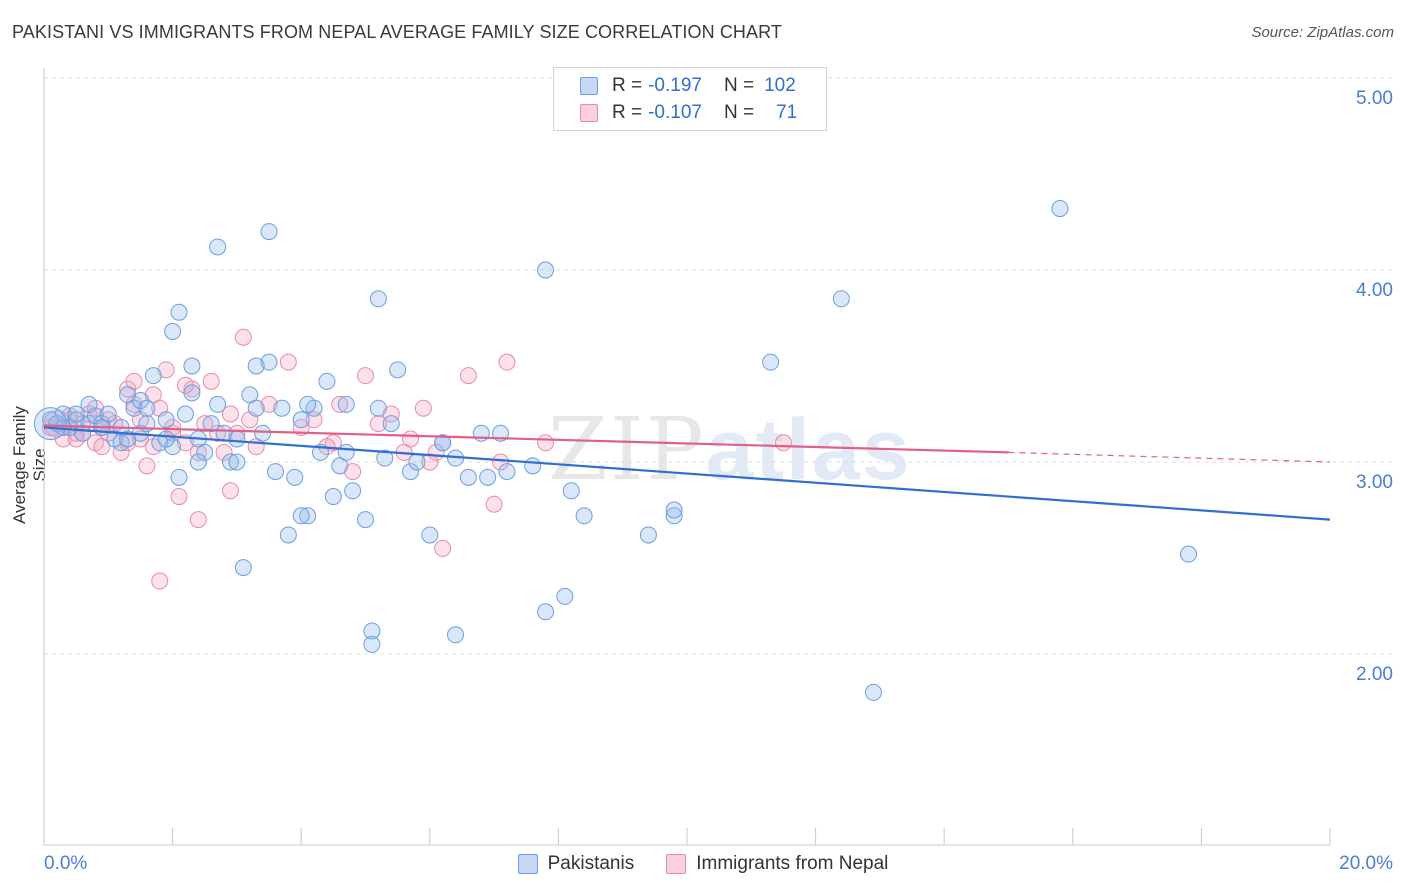 Image resolution: width=1406 pixels, height=892 pixels. Describe the element at coordinates (792, 863) in the screenshot. I see `legend-label: Immigrants from Nepal` at that location.